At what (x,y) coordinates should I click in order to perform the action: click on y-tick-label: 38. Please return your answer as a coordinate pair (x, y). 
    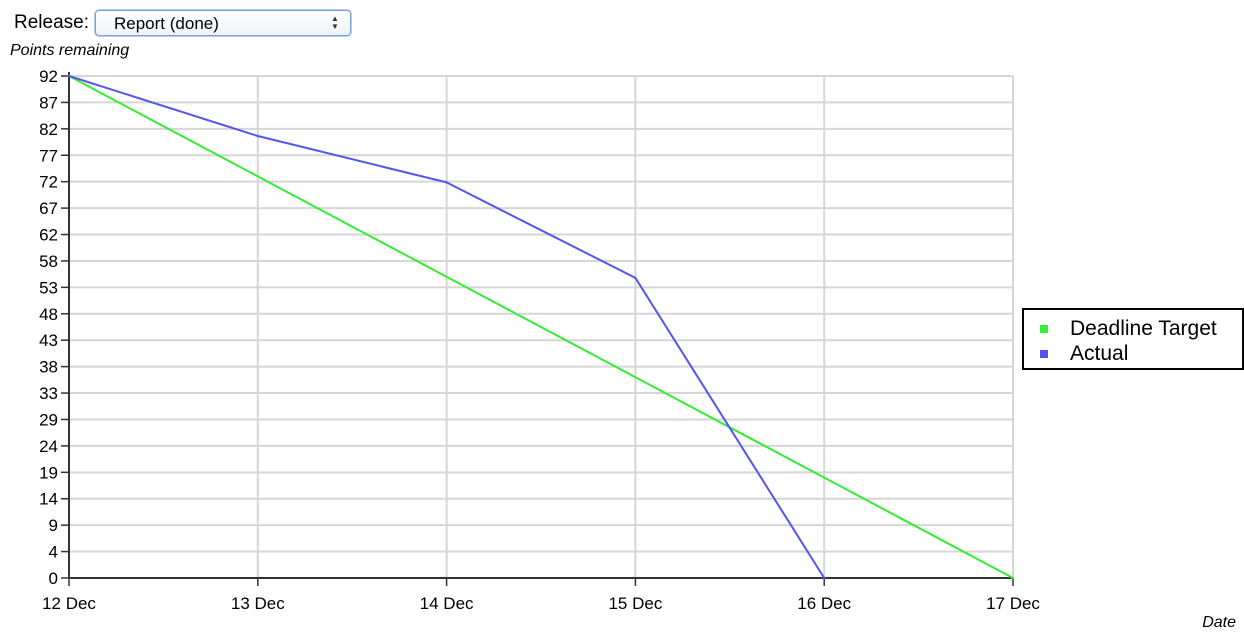
    Looking at the image, I should click on (48, 367).